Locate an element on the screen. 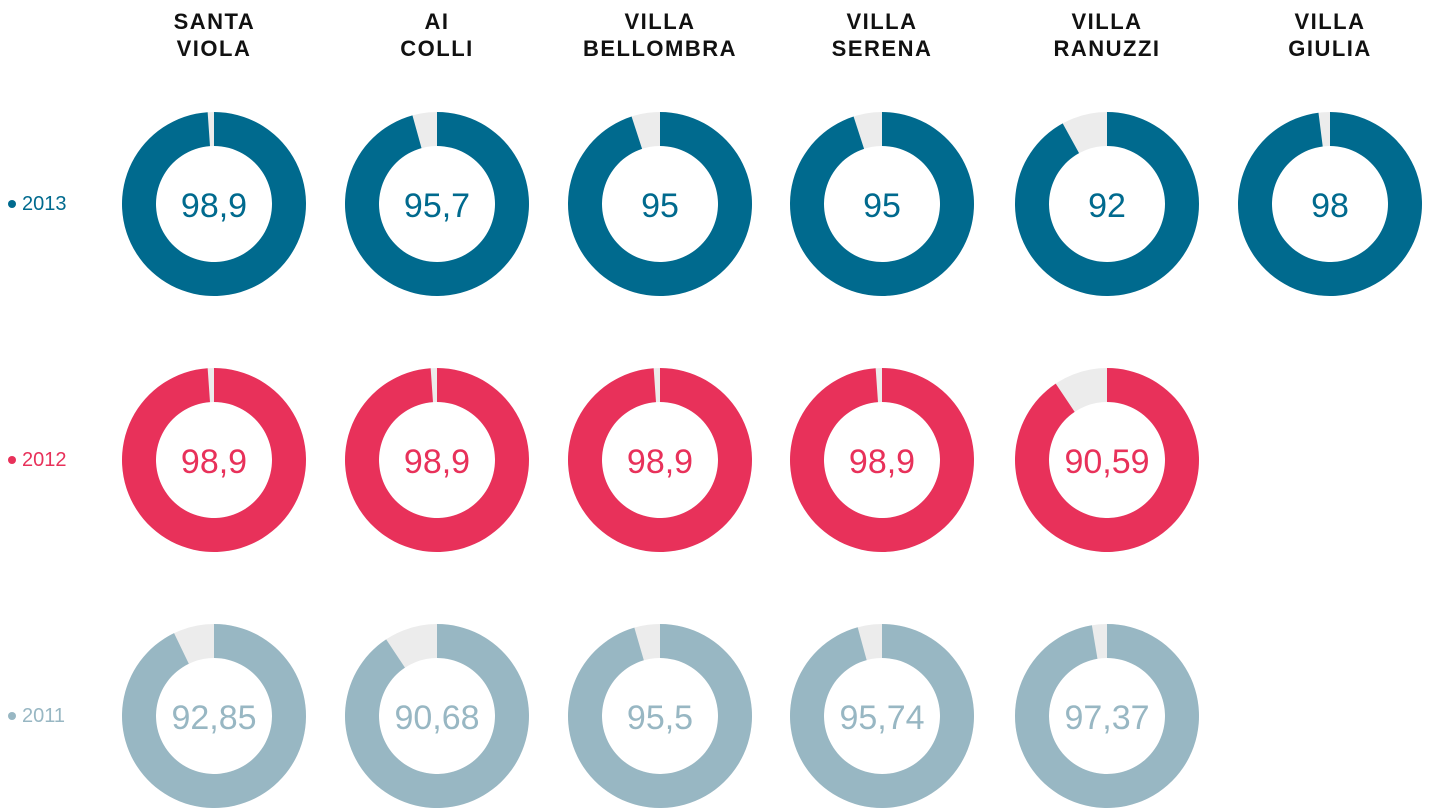  legend-label: 2011 is located at coordinates (43, 716).